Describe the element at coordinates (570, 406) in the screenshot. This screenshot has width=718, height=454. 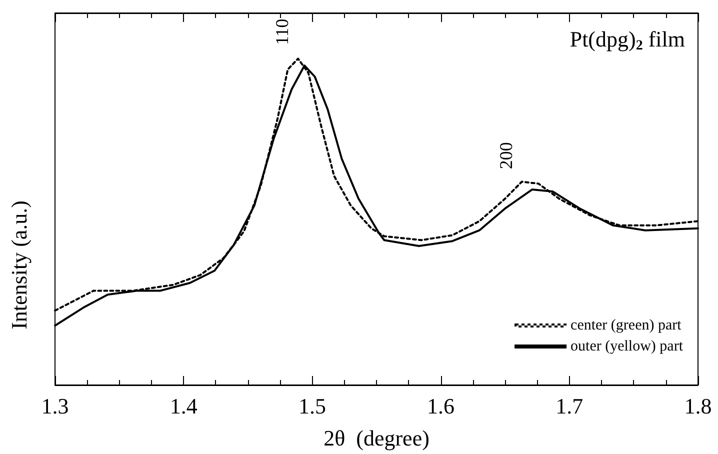
I see `x-tick-label: 1.7` at that location.